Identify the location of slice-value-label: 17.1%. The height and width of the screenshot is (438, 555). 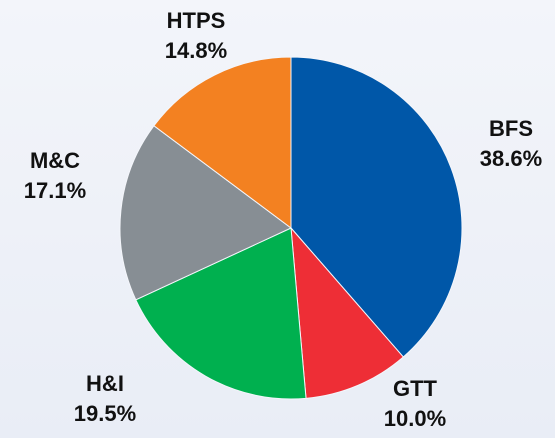
(55, 190).